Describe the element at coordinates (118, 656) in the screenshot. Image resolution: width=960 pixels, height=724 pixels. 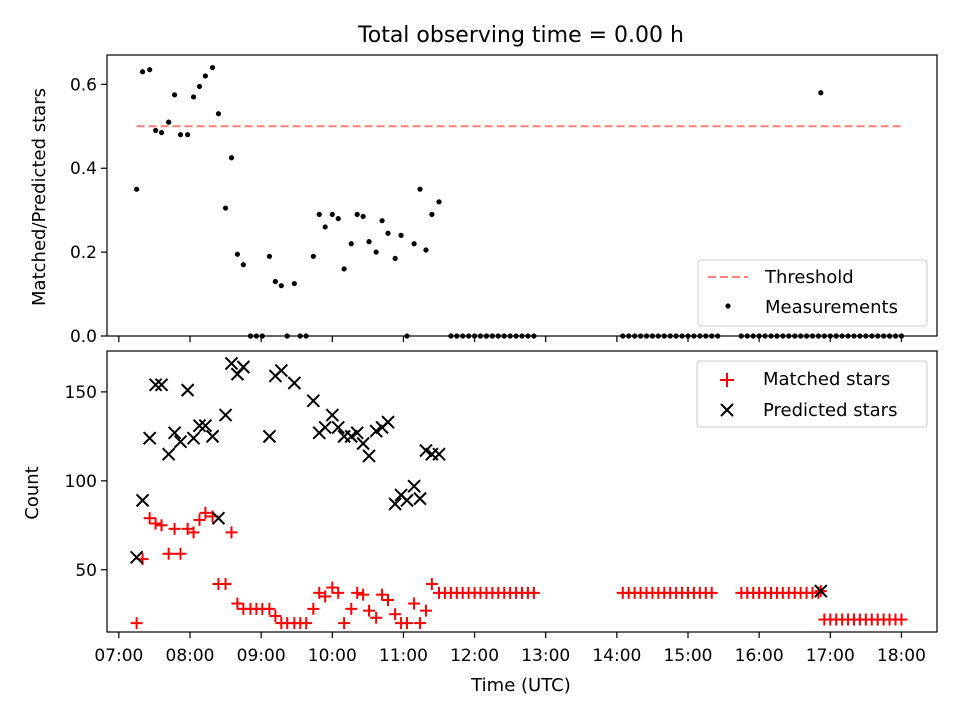
I see `bottom-xtick-label: 07:00` at that location.